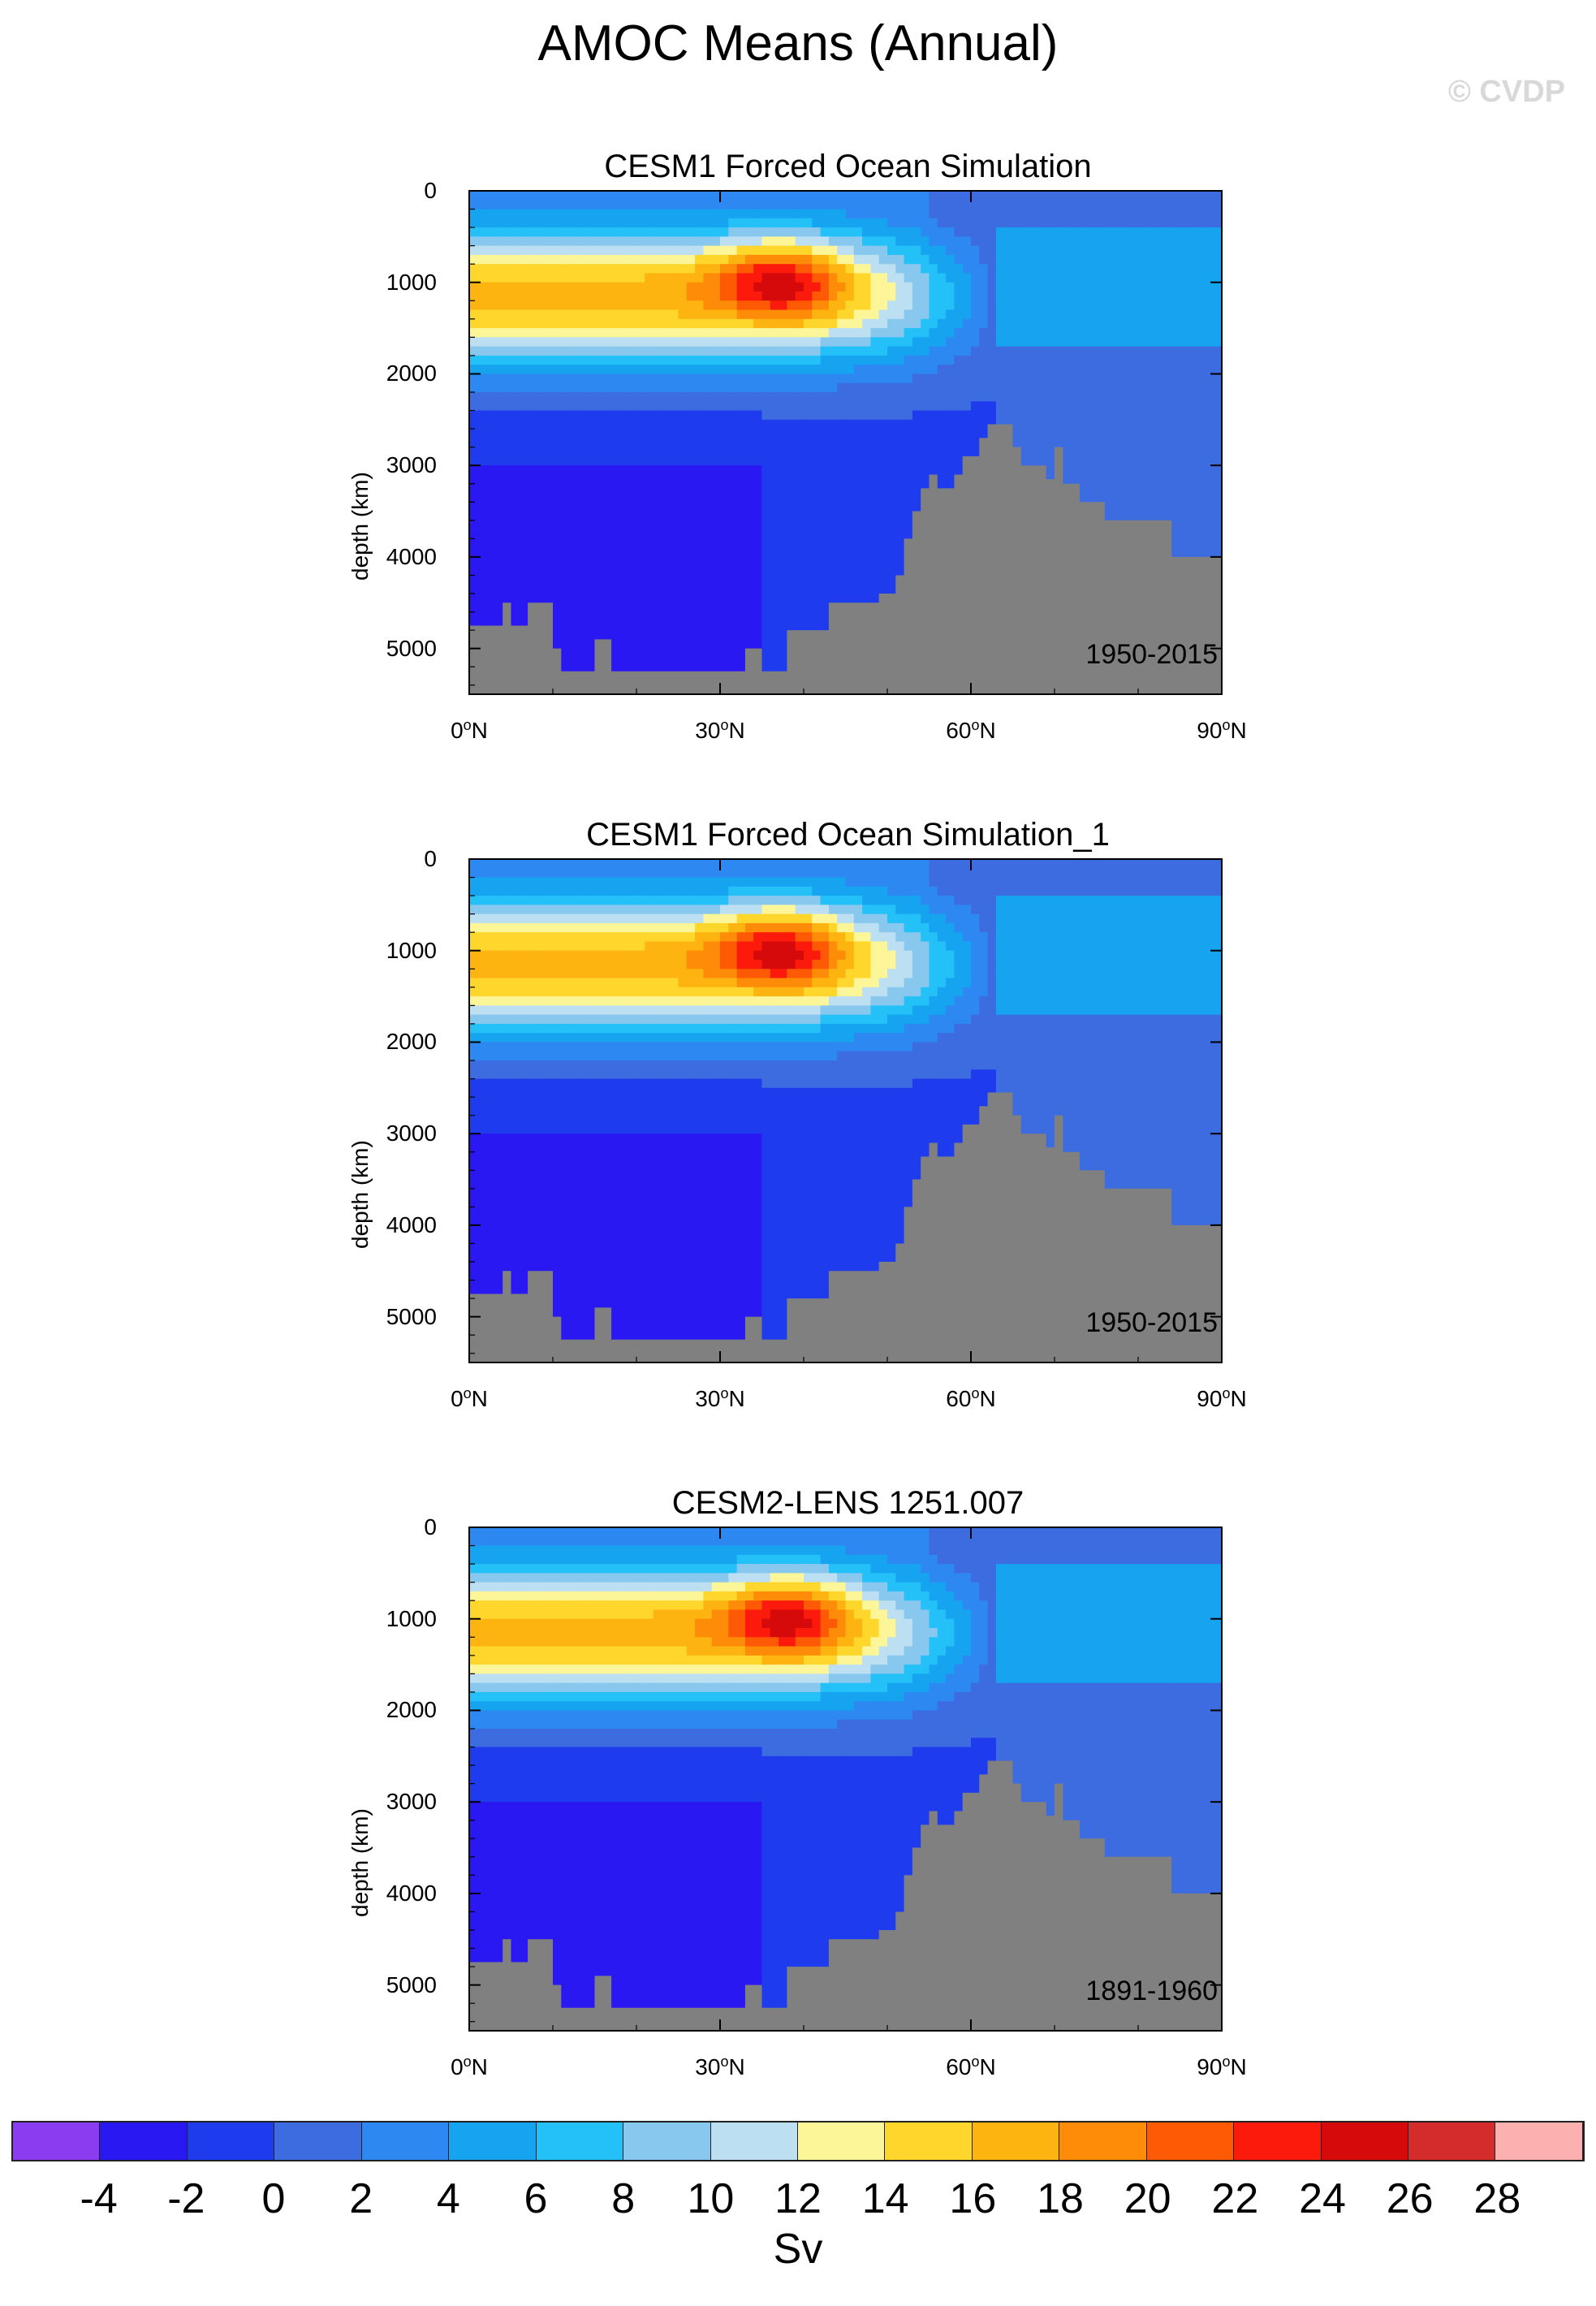 The height and width of the screenshot is (2306, 1596). What do you see at coordinates (536, 2198) in the screenshot?
I see `colorbar-tick-label: 6` at bounding box center [536, 2198].